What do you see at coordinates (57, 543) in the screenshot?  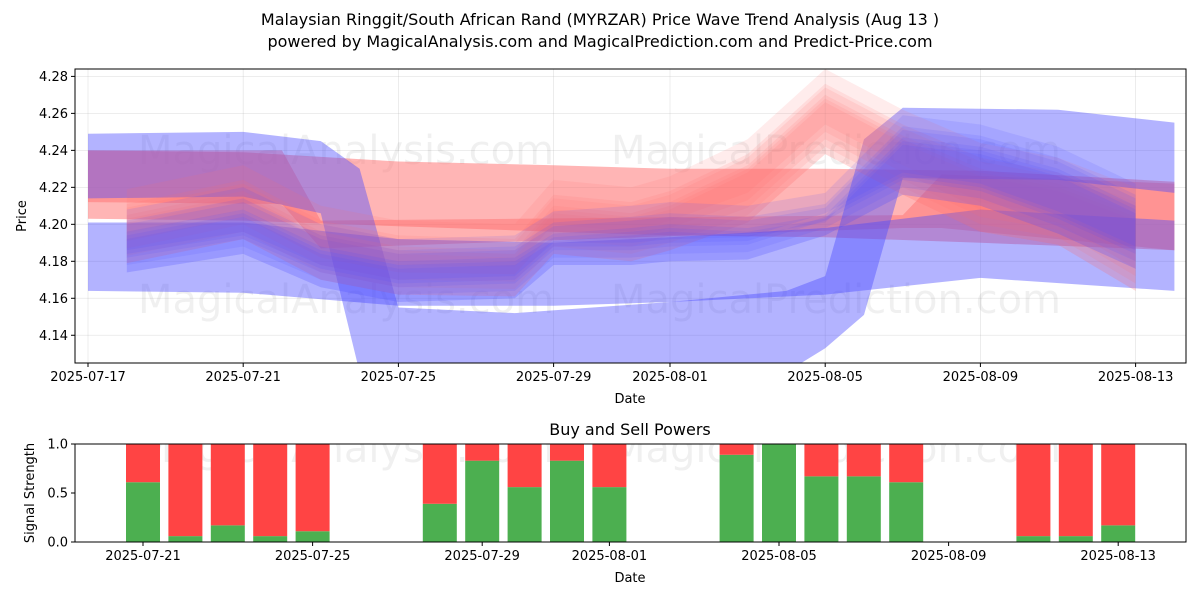 I see `signal-y-tick-label: 0.0` at bounding box center [57, 543].